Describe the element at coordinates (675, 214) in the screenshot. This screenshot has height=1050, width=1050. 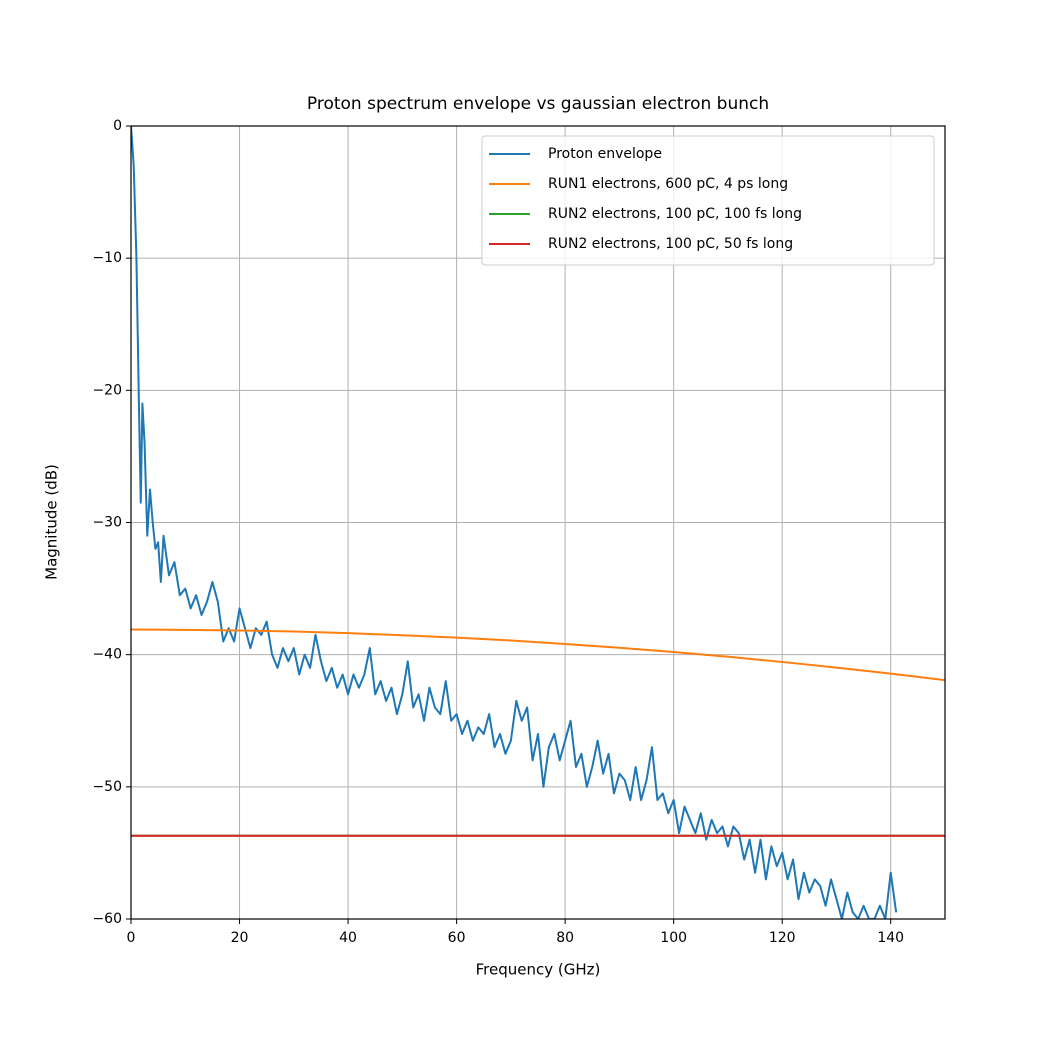
I see `legend-label: RUN2 electrons, 100 pC, 100 fs long` at that location.